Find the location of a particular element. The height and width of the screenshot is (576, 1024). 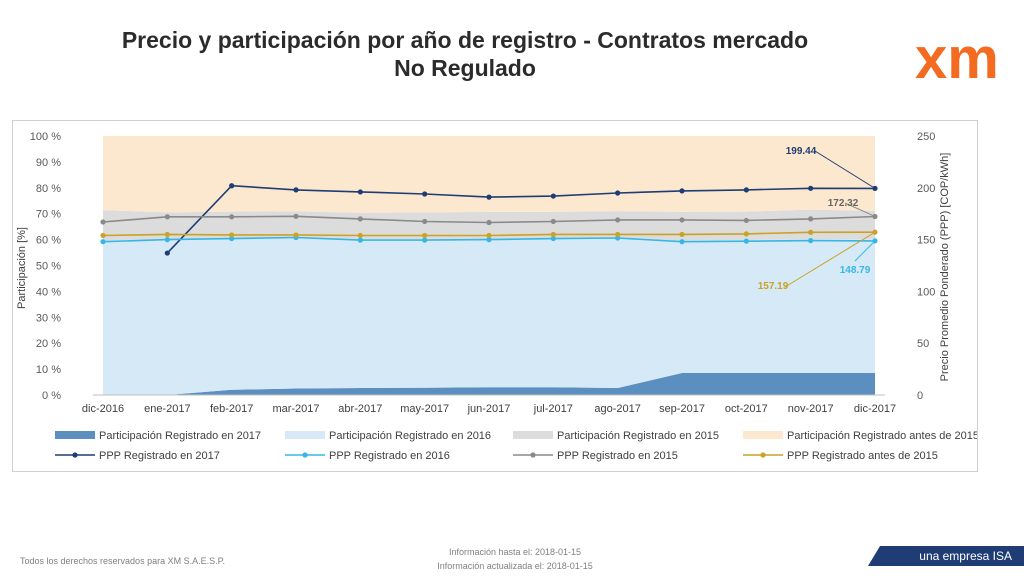

page-title-line2: No Regulado is located at coordinates (465, 68).